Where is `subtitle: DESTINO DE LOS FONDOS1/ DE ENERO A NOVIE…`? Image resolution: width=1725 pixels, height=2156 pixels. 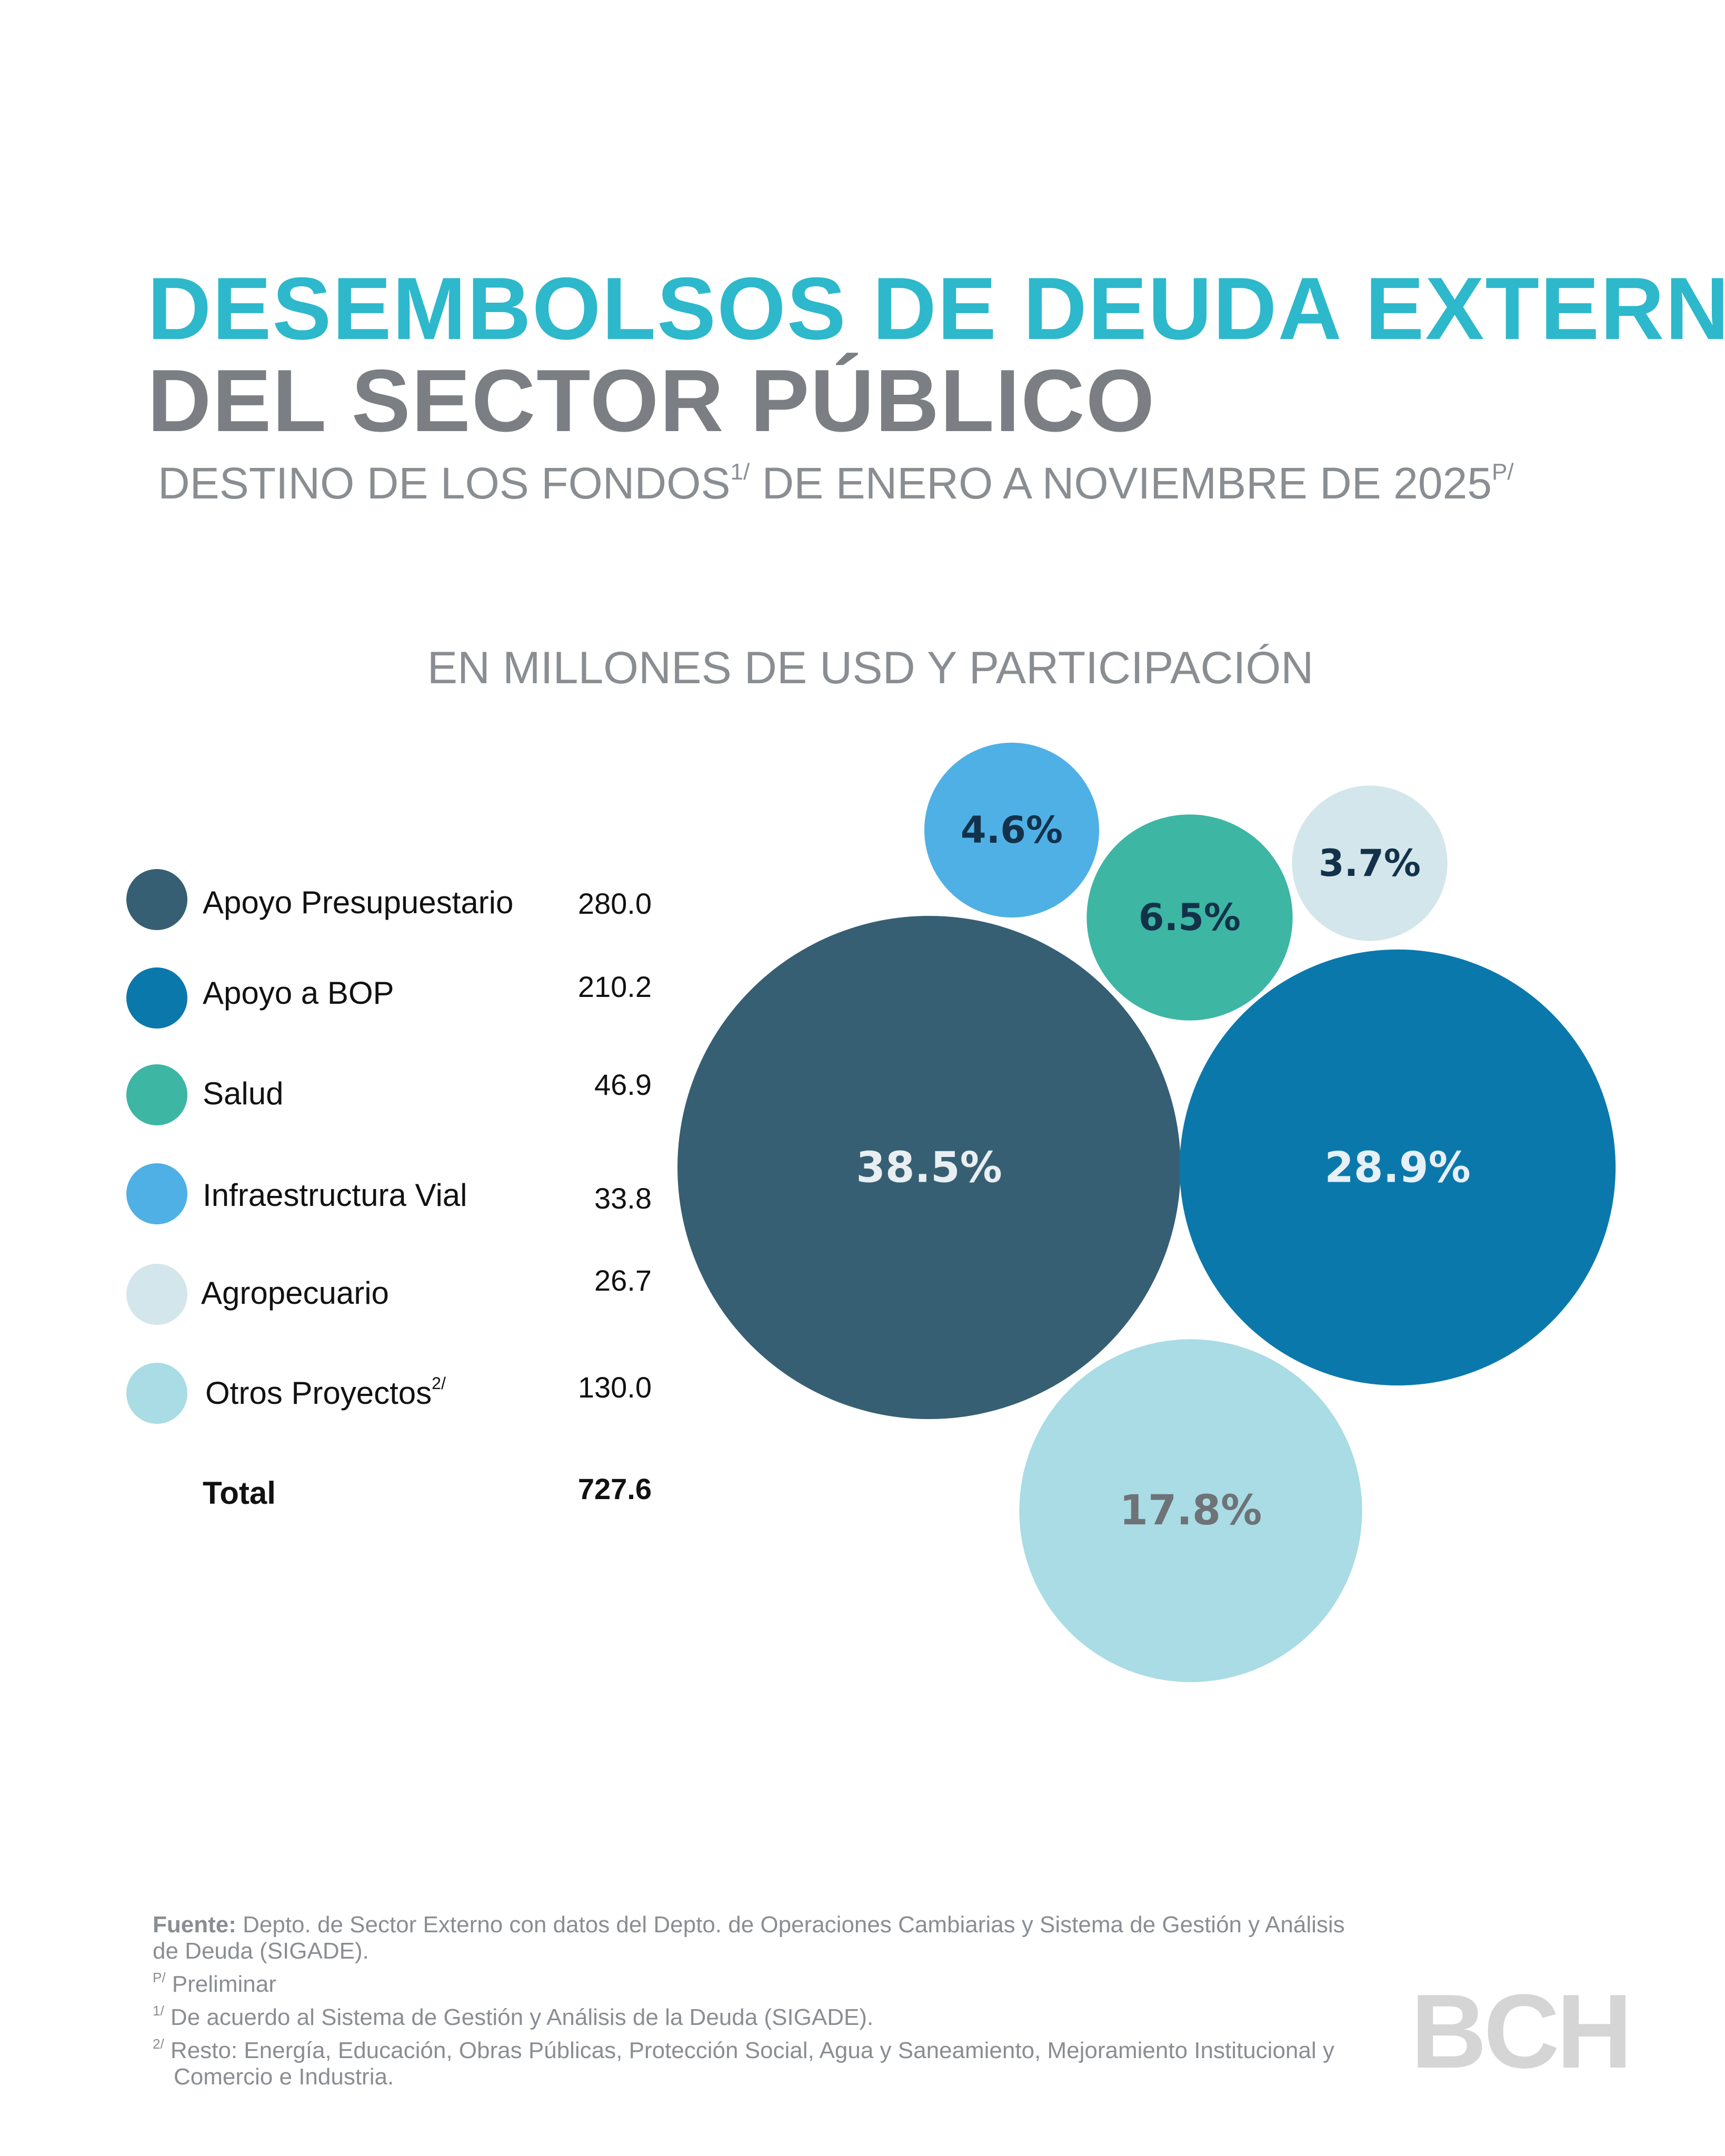 subtitle: DESTINO DE LOS FONDOS1/ DE ENERO A NOVIE… is located at coordinates (836, 483).